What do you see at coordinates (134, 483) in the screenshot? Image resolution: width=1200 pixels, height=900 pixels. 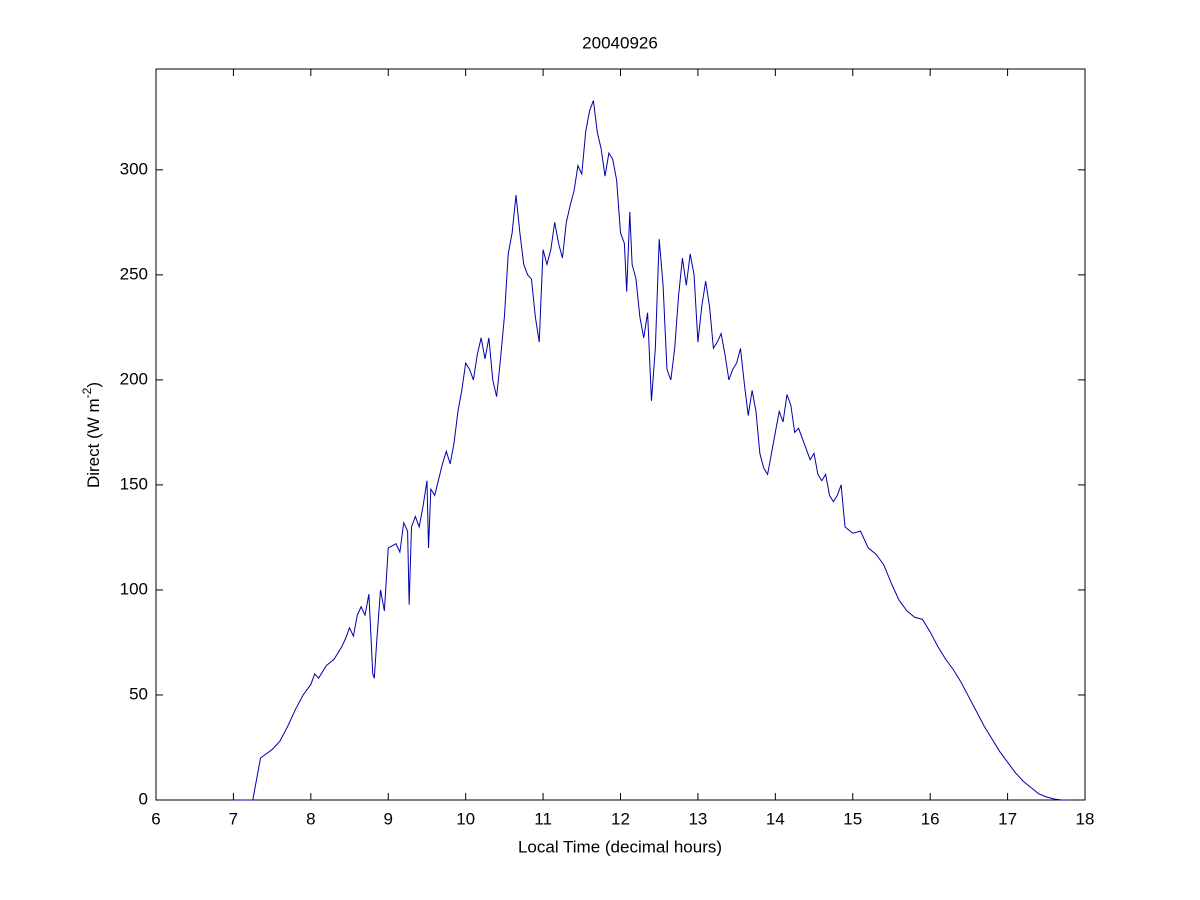 I see `y-tick-label: 150` at bounding box center [134, 483].